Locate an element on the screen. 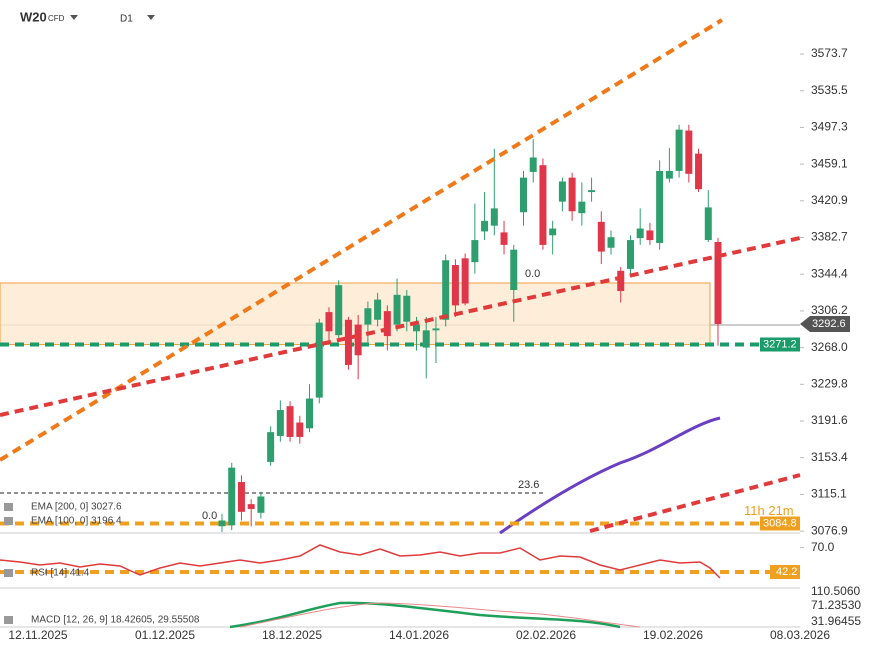 This screenshot has height=664, width=871. rsi-level-label: 42.2 is located at coordinates (786, 572).